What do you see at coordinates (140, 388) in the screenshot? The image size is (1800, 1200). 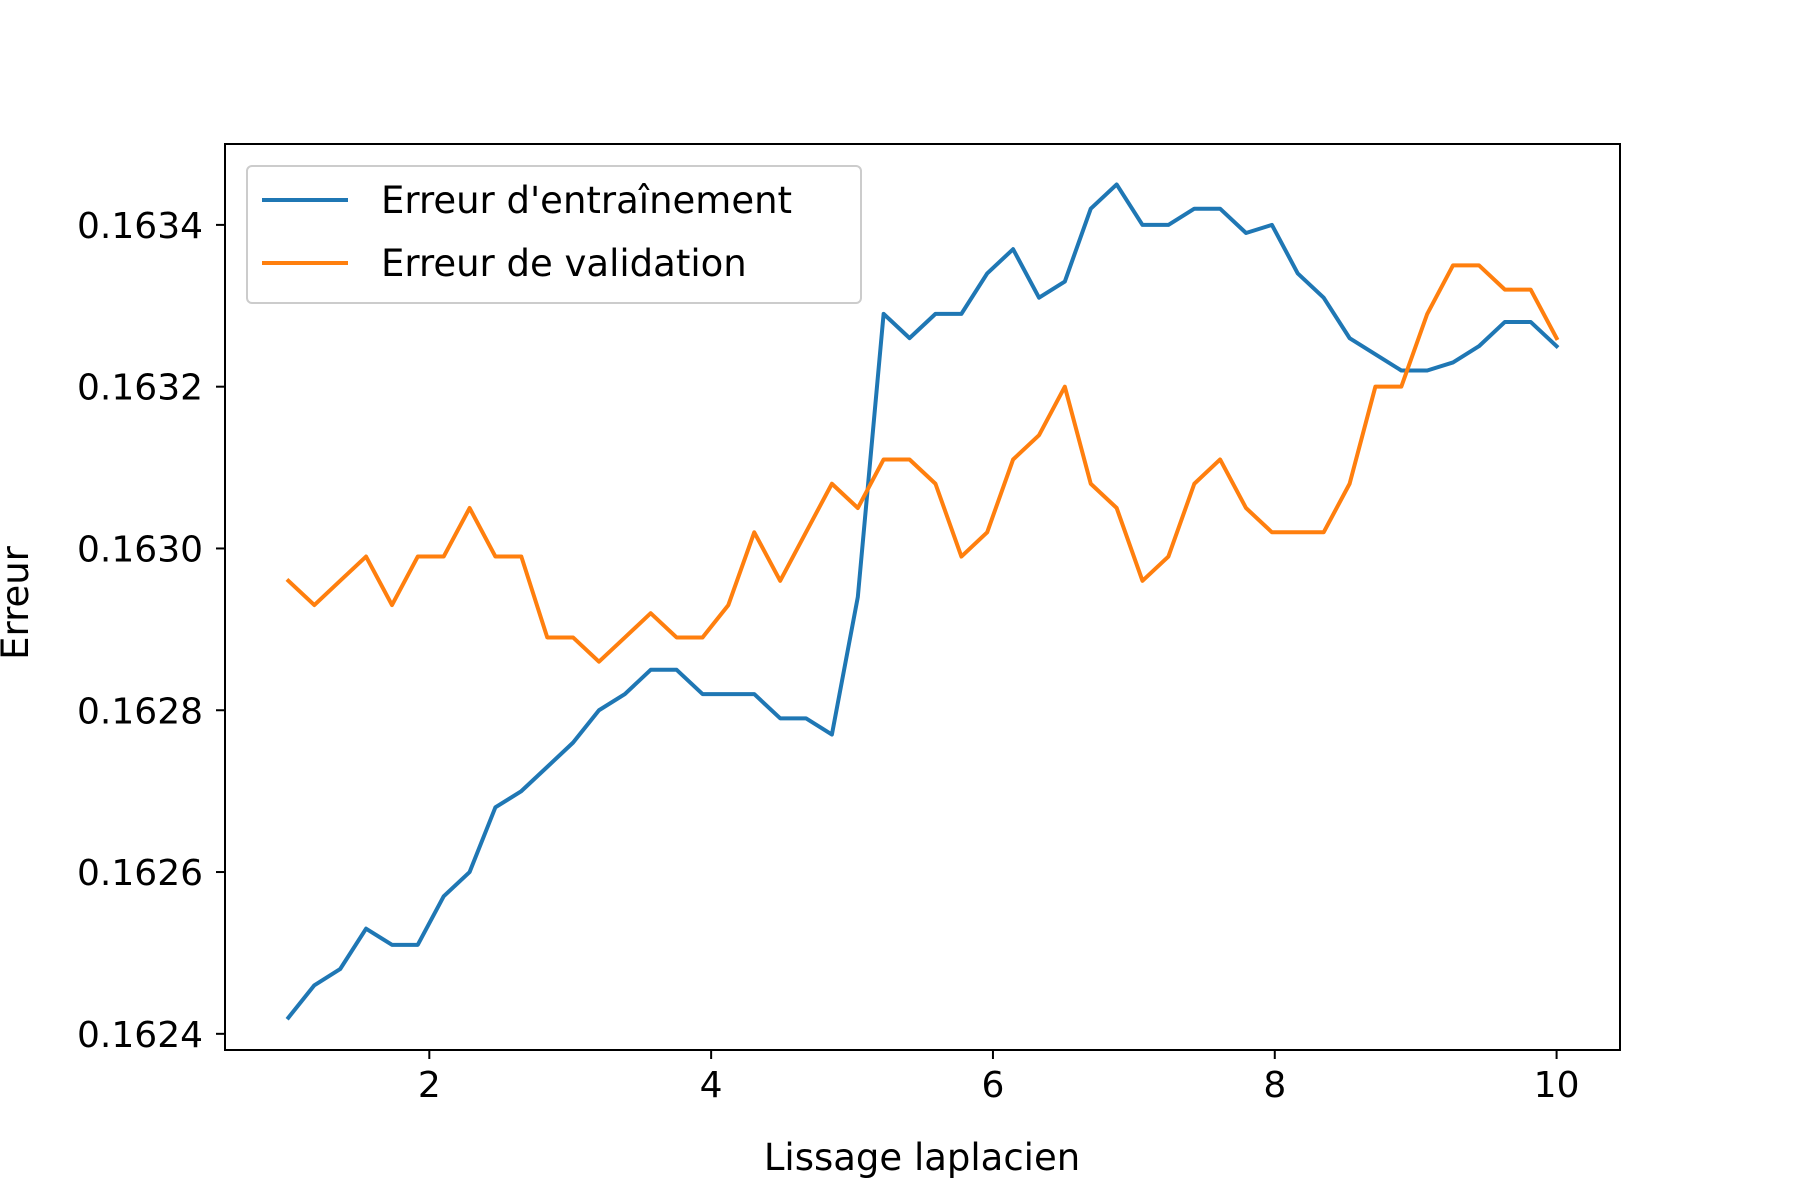 I see `y-tick-label: 0.1632` at bounding box center [140, 388].